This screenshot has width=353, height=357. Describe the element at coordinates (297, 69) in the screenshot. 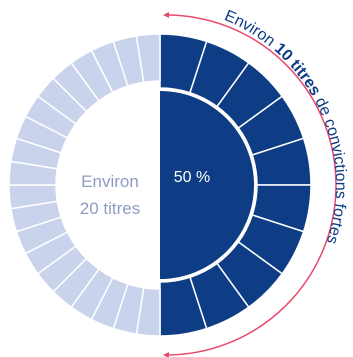

I see `arc-label-bold: 10 titres` at that location.